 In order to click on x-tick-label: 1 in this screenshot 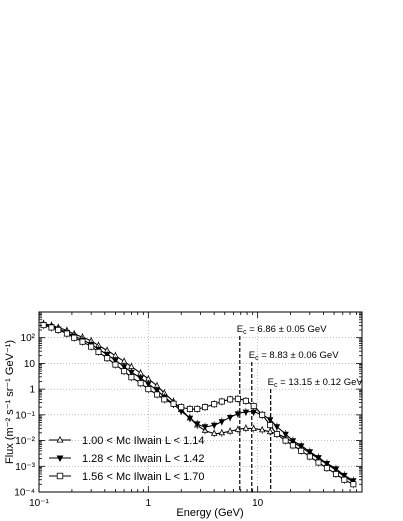, I will do `click(149, 503)`.